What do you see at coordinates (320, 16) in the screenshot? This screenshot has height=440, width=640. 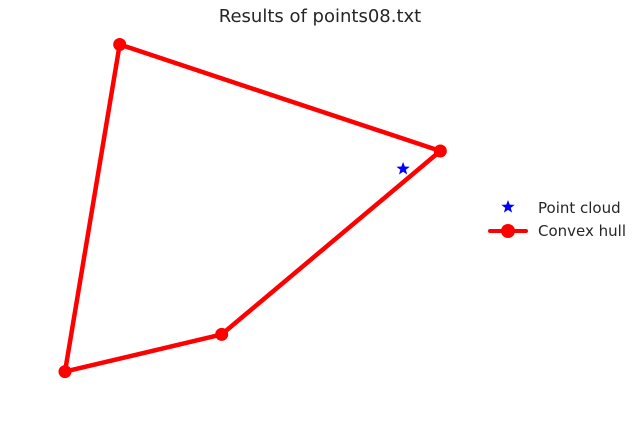 I see `chart-title: Results of points08.txt` at bounding box center [320, 16].